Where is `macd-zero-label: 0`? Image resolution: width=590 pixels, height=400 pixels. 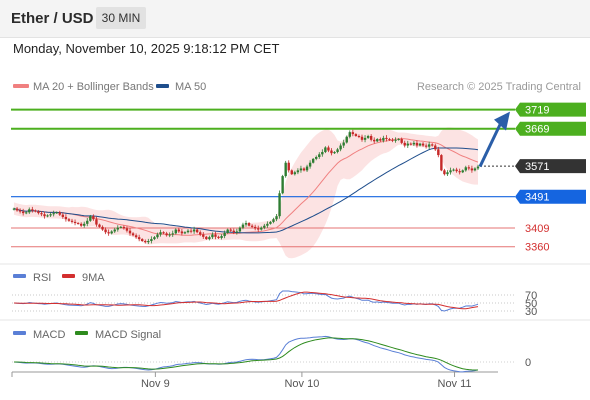 macd-zero-label: 0 is located at coordinates (528, 363).